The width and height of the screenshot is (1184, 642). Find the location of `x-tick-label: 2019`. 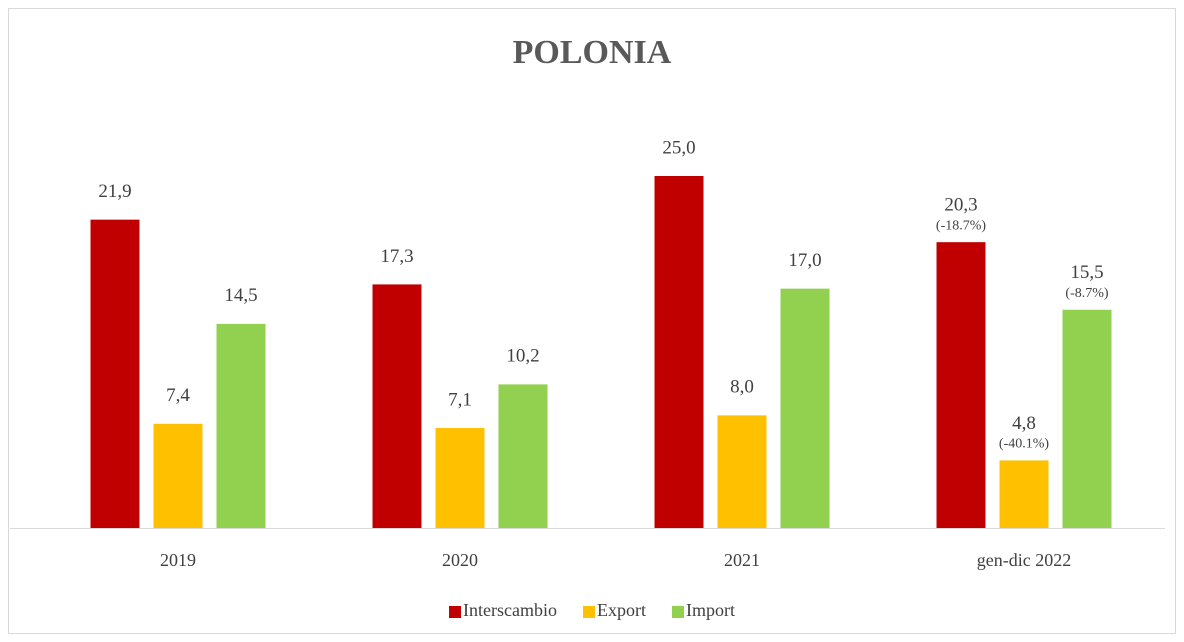

x-tick-label: 2019 is located at coordinates (178, 560).